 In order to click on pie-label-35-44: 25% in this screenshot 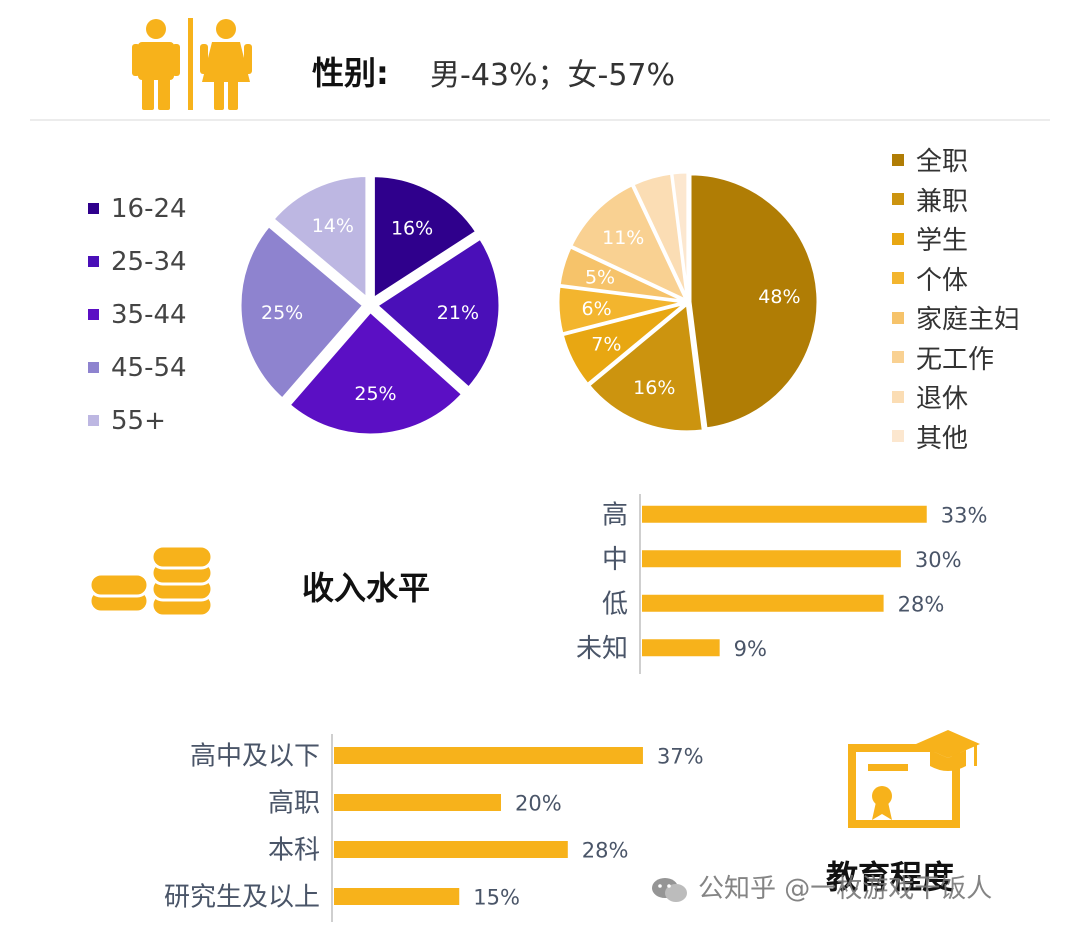, I will do `click(375, 394)`.